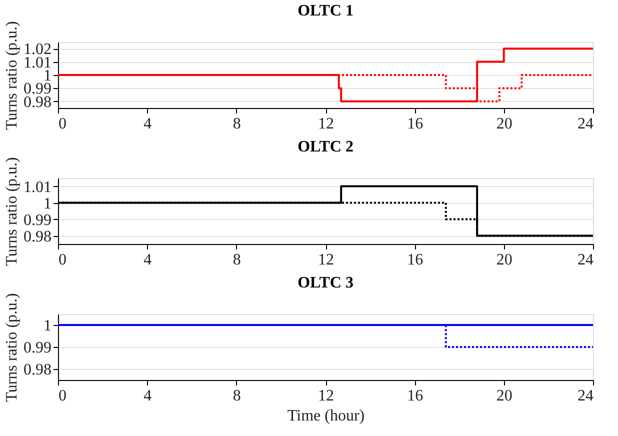  What do you see at coordinates (326, 416) in the screenshot?
I see `x-axis-title: Time (hour)` at bounding box center [326, 416].